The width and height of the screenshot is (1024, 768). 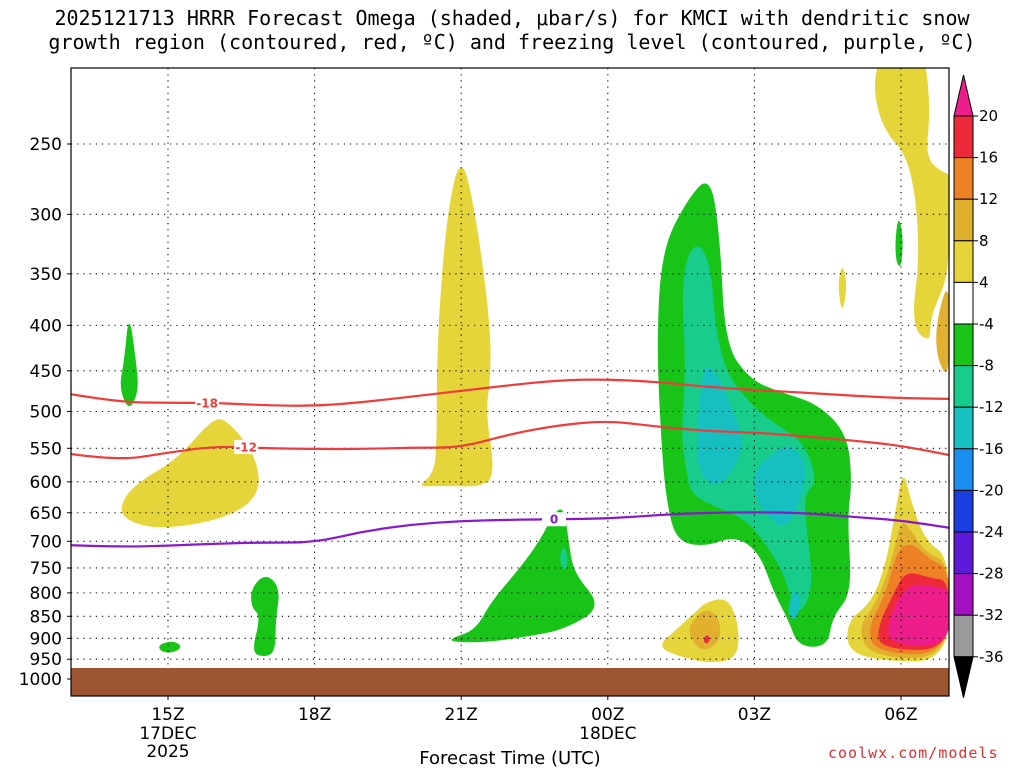 I want to click on x-tick-label-15Z: 15Z, so click(x=167, y=715).